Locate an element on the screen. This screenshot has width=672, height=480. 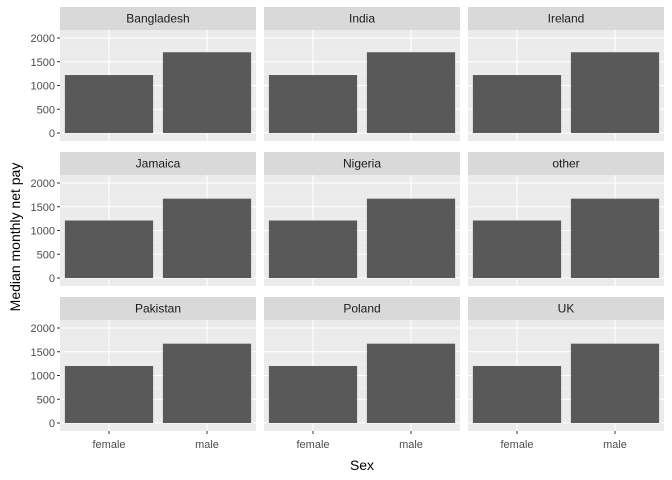
facet-strip-label: Poland is located at coordinates (361, 309).